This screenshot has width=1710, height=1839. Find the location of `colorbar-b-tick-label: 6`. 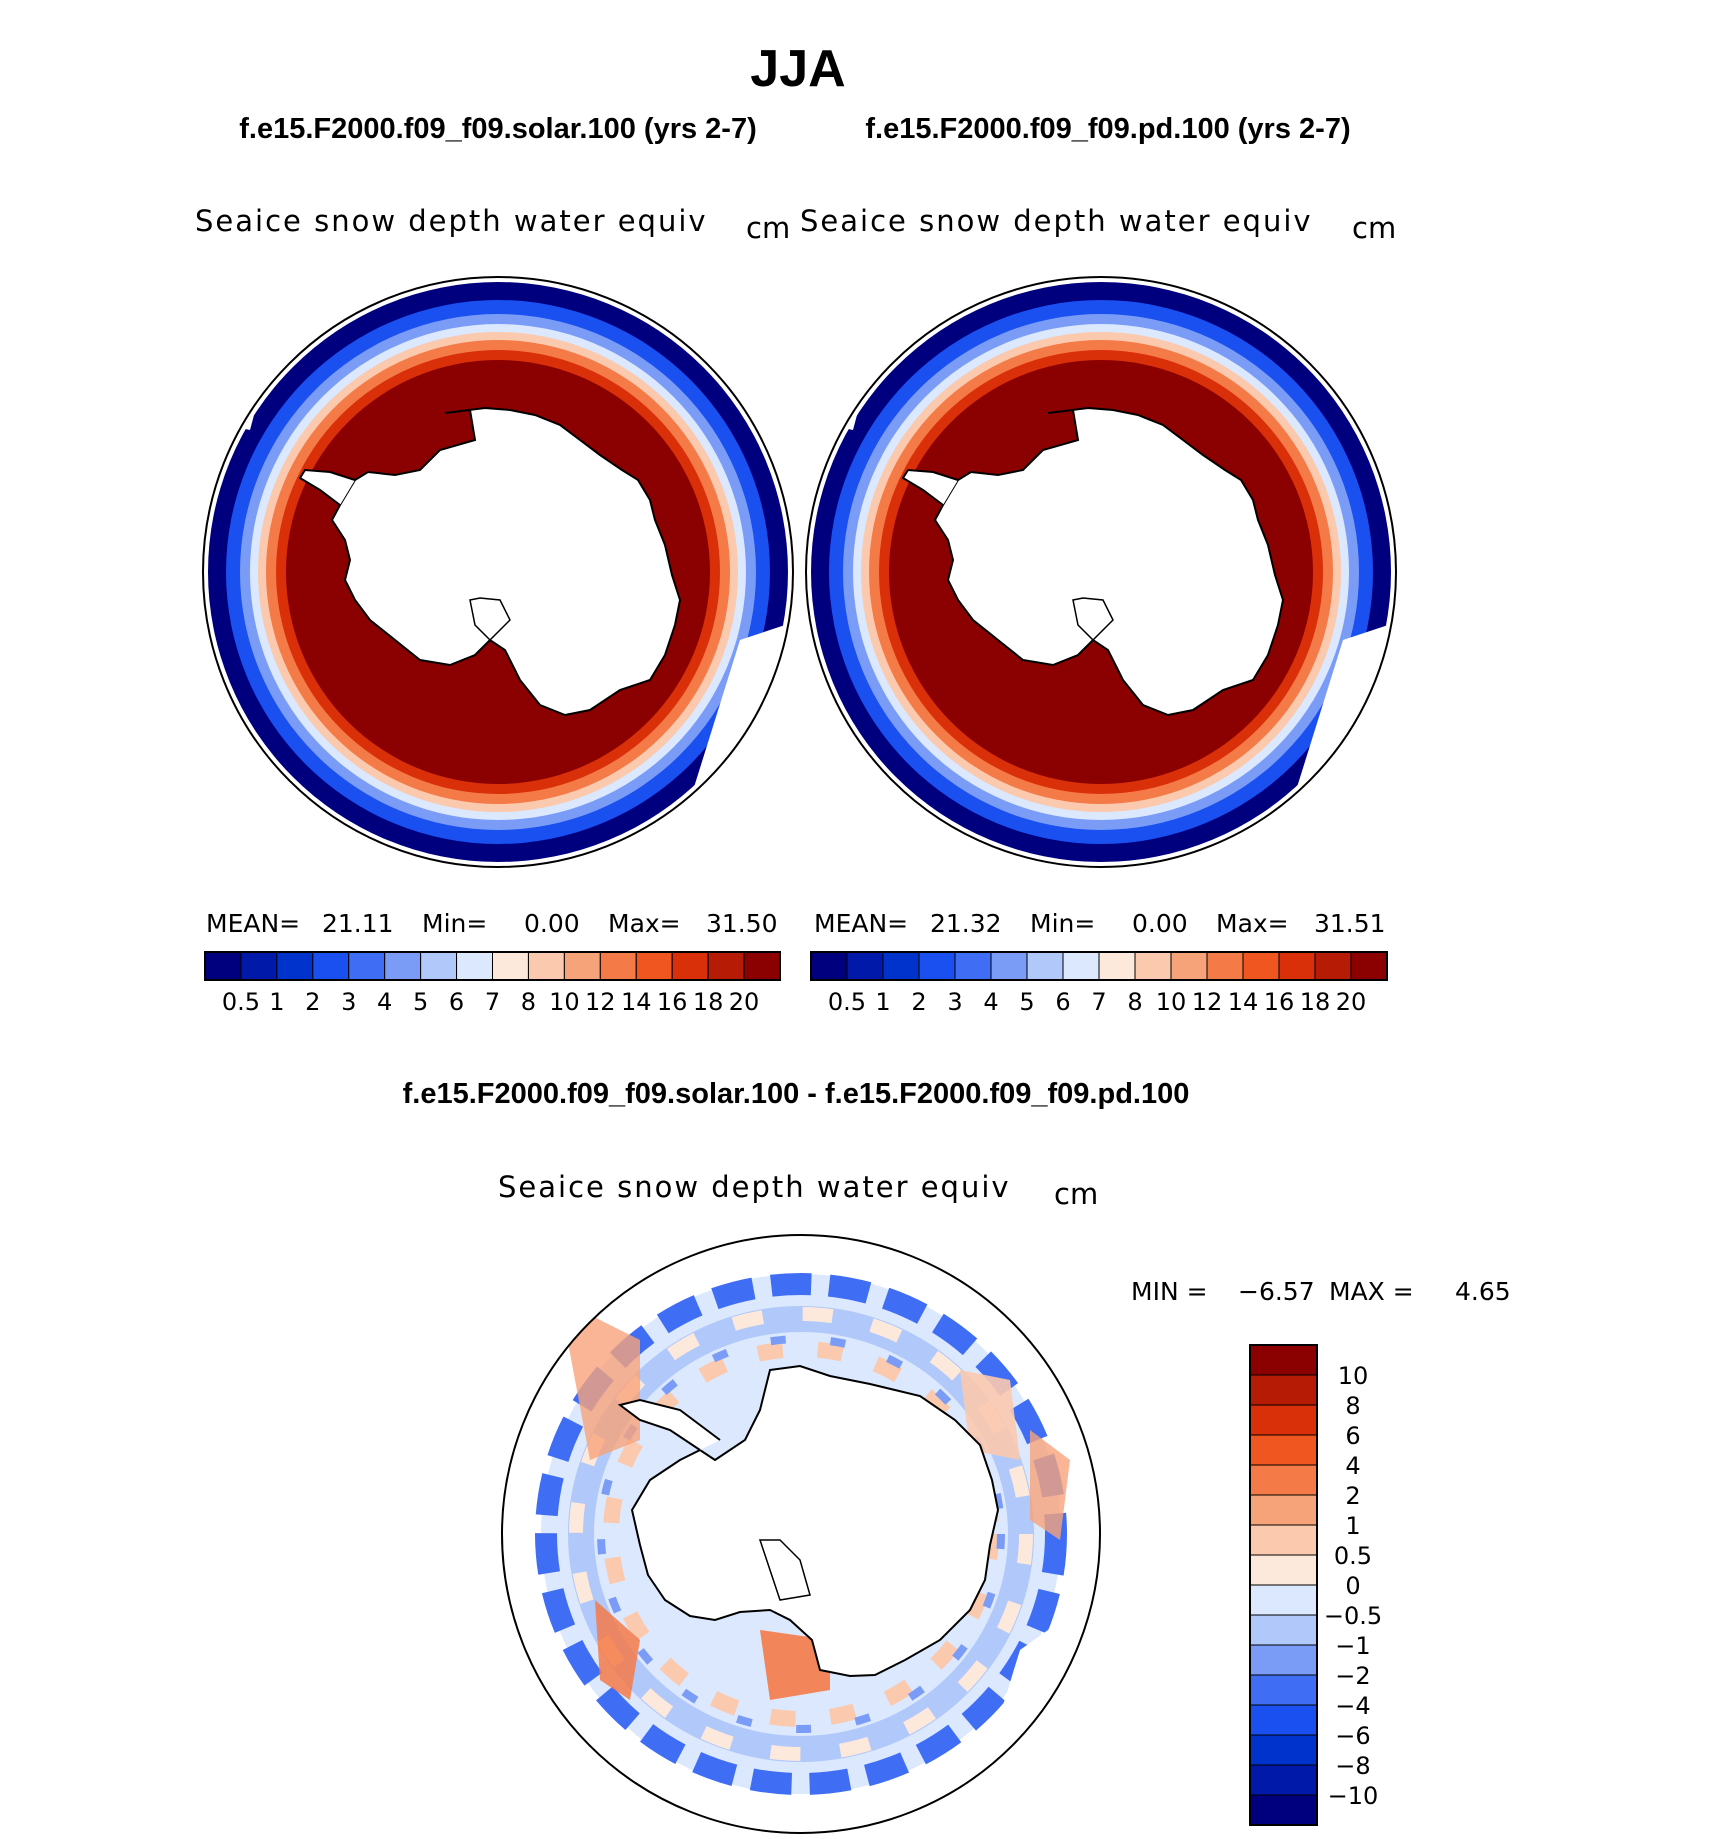

colorbar-b-tick-label: 6 is located at coordinates (1062, 1002).